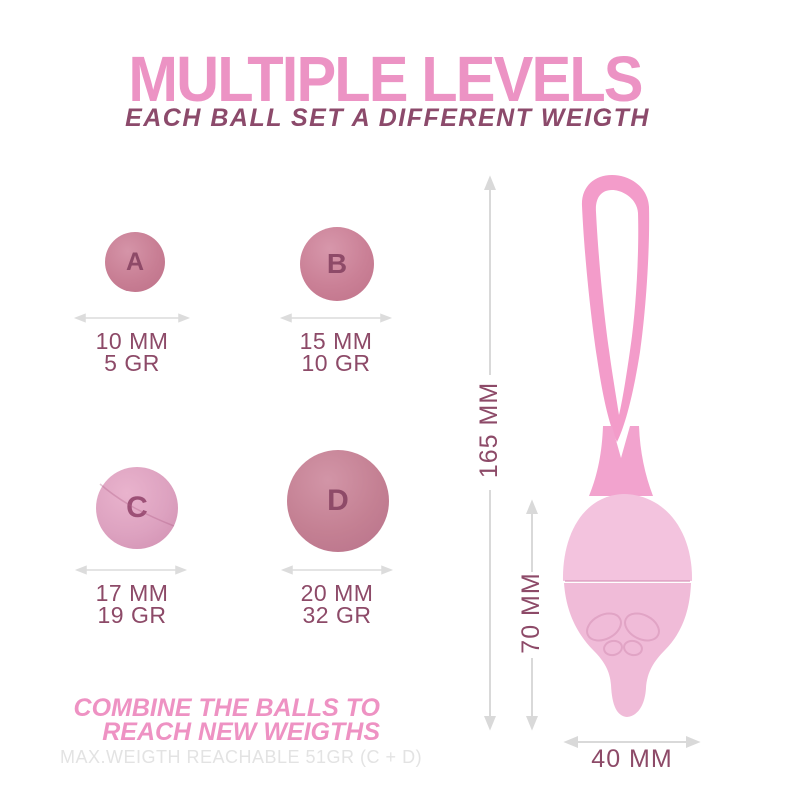 The height and width of the screenshot is (800, 800). I want to click on ball-a-letter: A, so click(135, 261).